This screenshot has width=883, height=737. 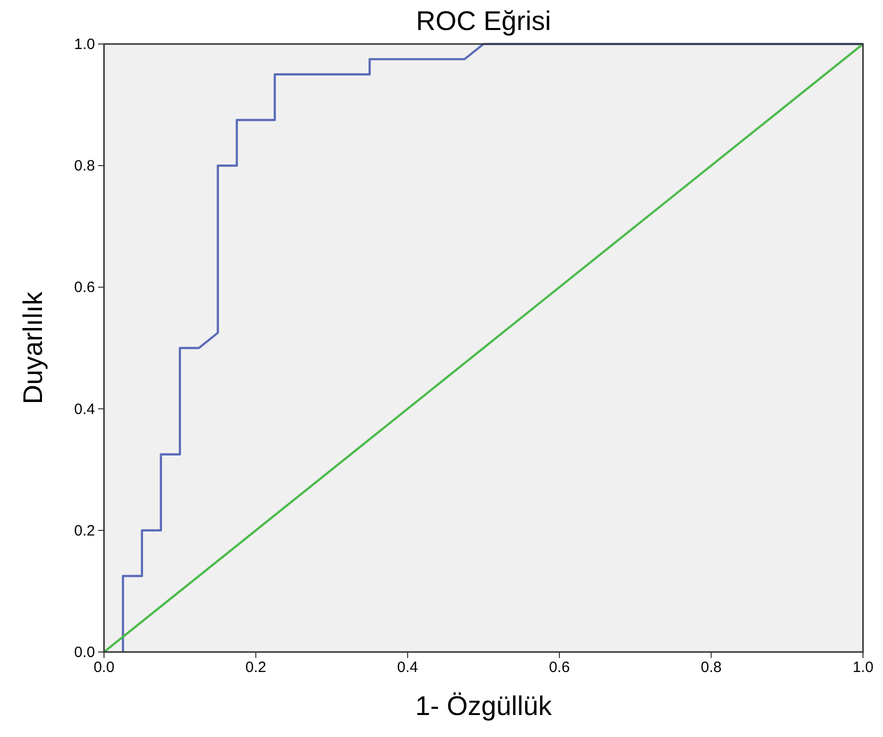 What do you see at coordinates (84, 652) in the screenshot?
I see `y-tick-label: 0.0` at bounding box center [84, 652].